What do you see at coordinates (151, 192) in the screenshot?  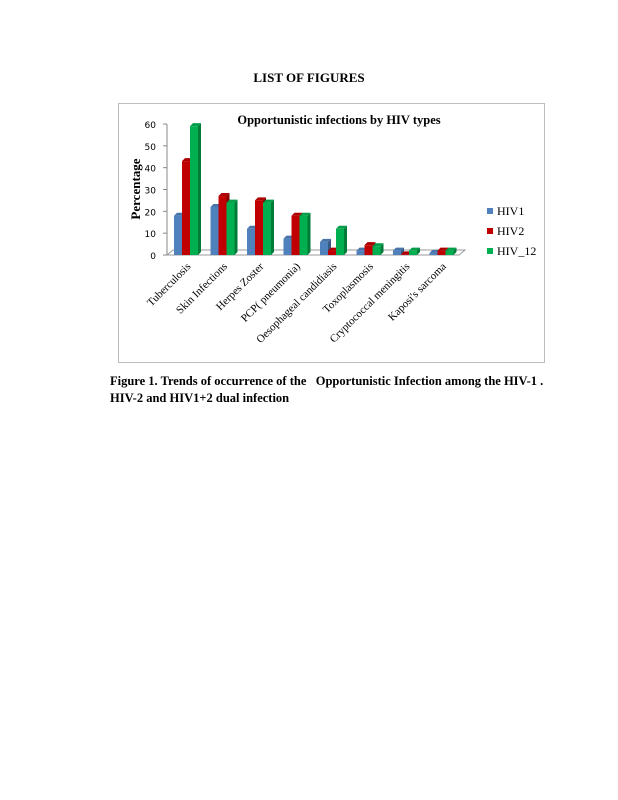 I see `y-tick-label: 30` at bounding box center [151, 192].